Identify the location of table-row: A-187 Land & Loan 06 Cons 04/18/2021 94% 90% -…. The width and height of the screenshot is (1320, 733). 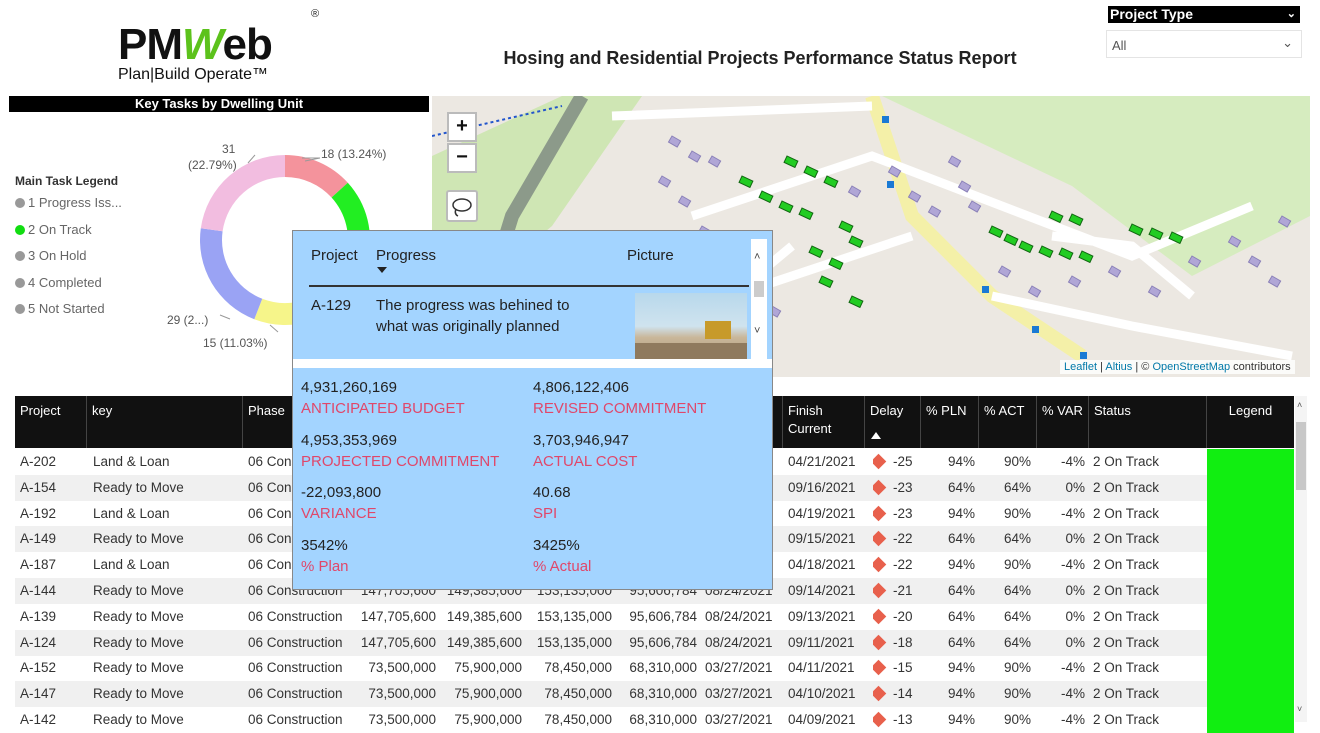
(654, 565).